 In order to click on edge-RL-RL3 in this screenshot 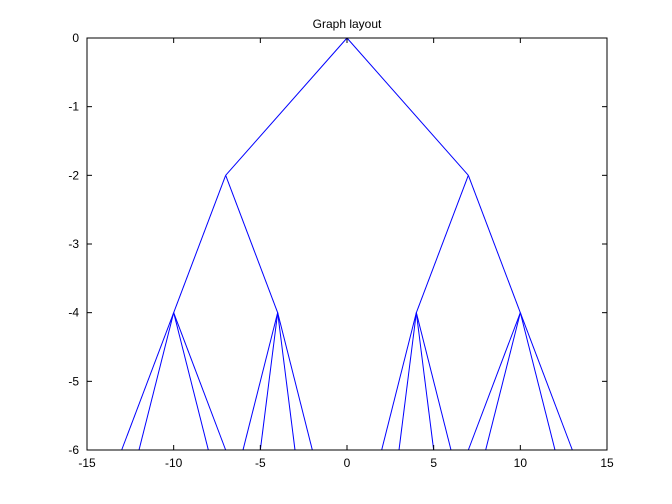, I will do `click(425, 381)`.